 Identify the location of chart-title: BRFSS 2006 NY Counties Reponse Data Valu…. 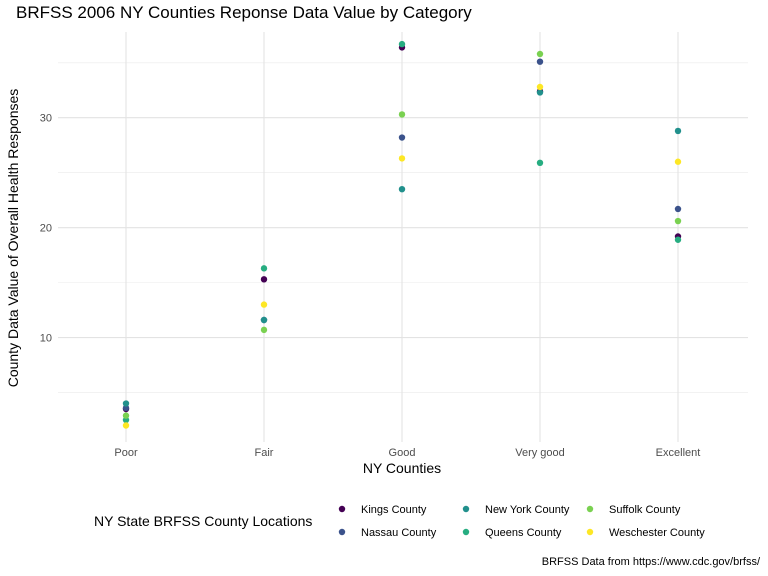
(244, 12).